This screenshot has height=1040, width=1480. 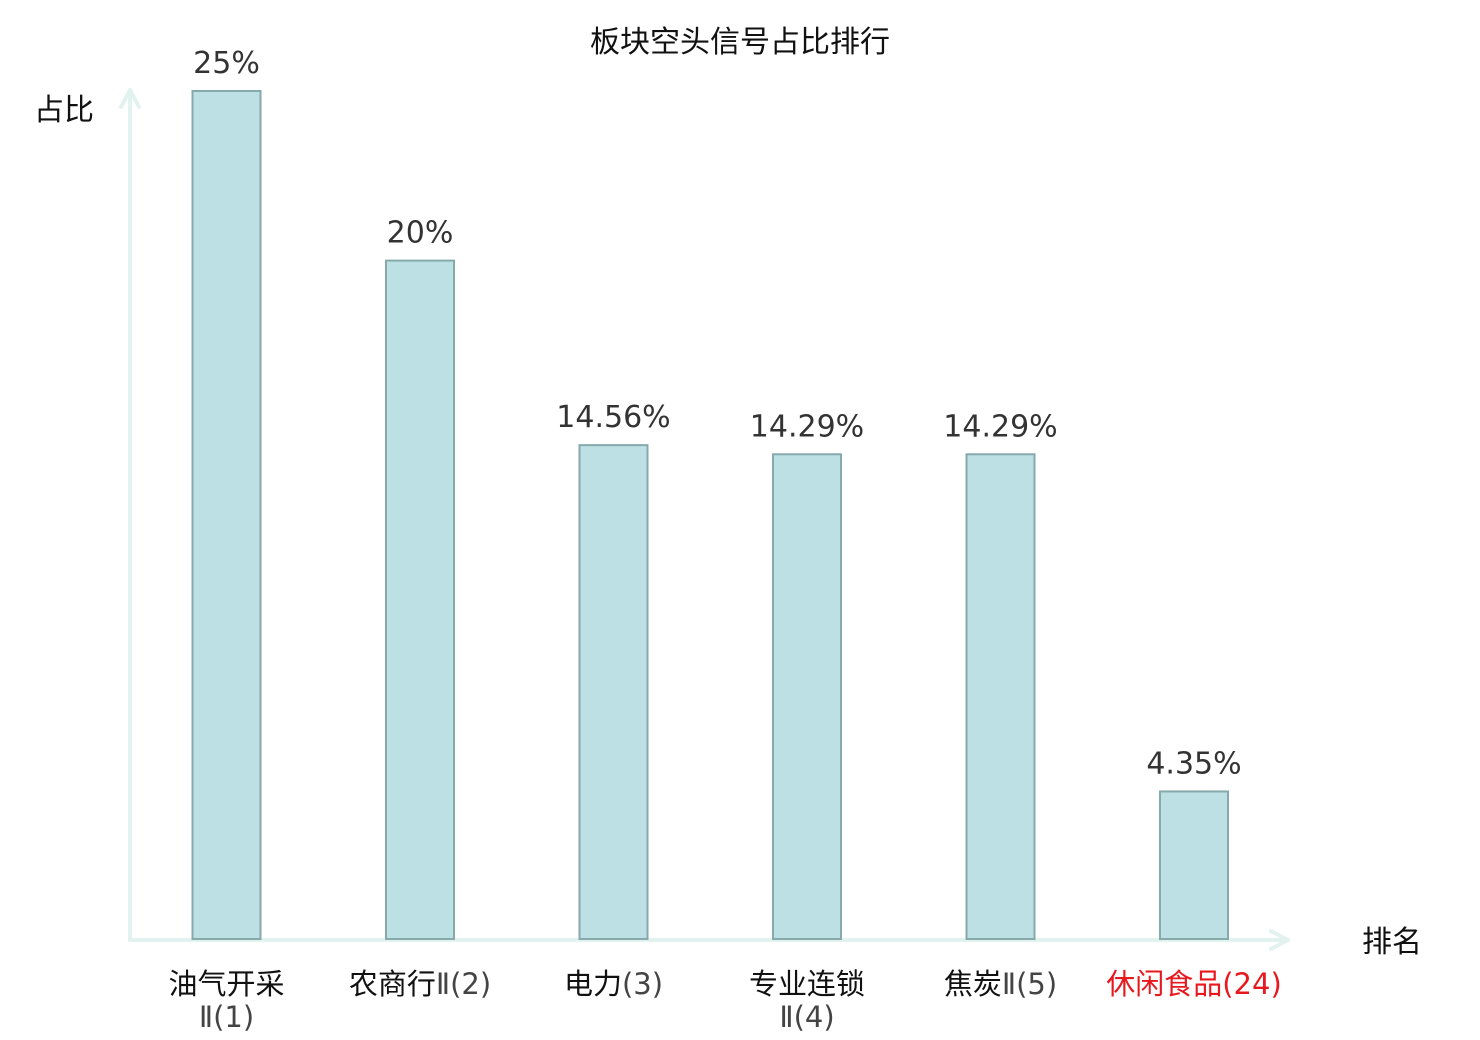 What do you see at coordinates (1392, 942) in the screenshot?
I see `x-axis-label: 排名` at bounding box center [1392, 942].